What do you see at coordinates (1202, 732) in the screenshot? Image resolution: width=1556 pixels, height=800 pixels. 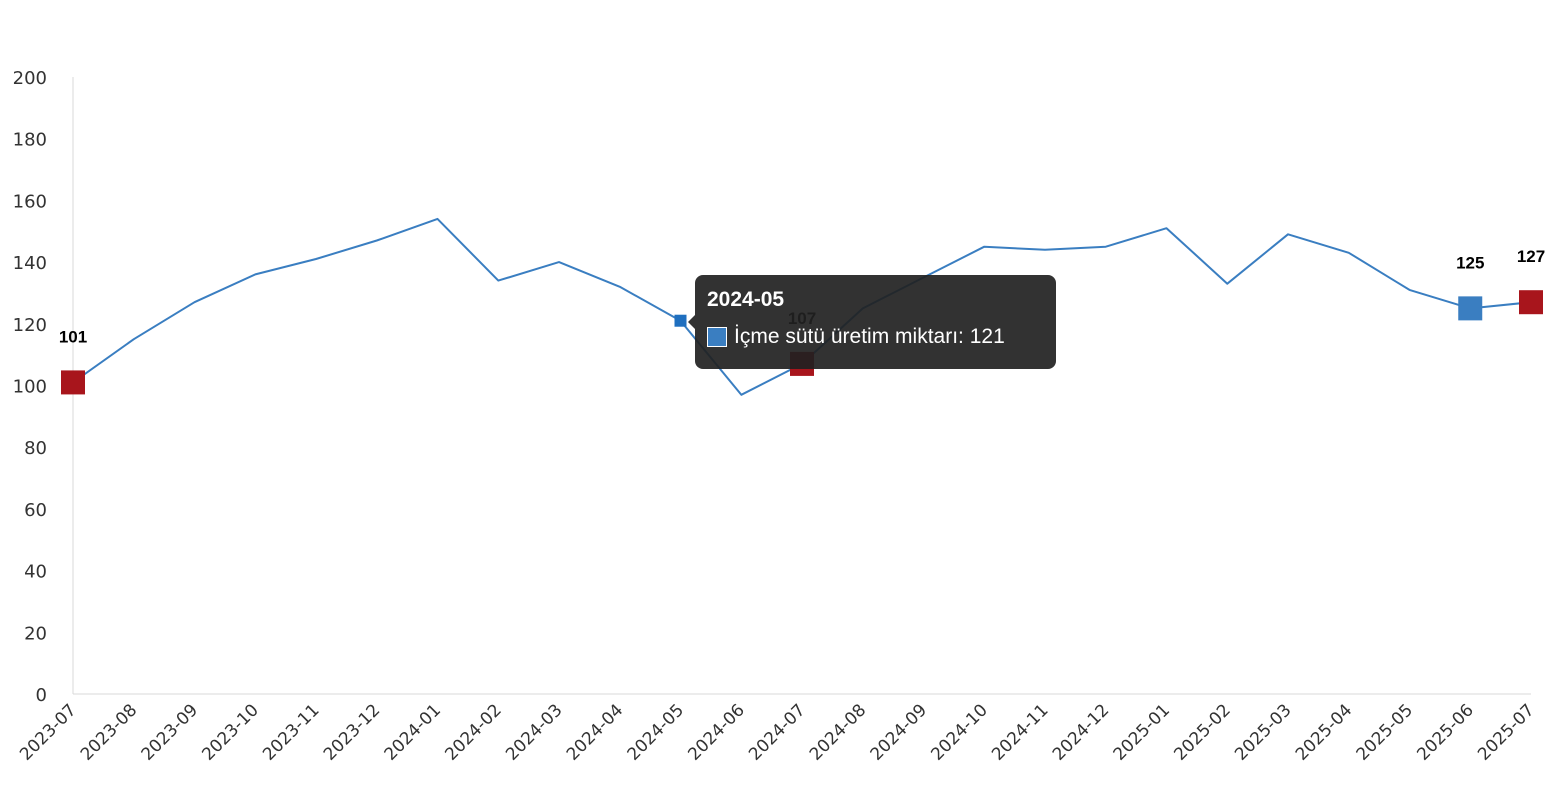 I see `x-tick-label: 2025-02` at bounding box center [1202, 732].